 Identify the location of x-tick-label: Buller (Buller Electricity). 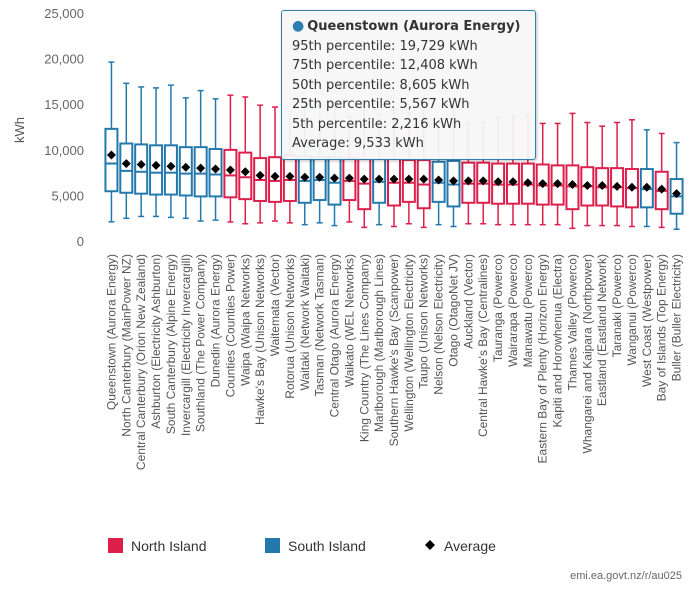
(677, 317).